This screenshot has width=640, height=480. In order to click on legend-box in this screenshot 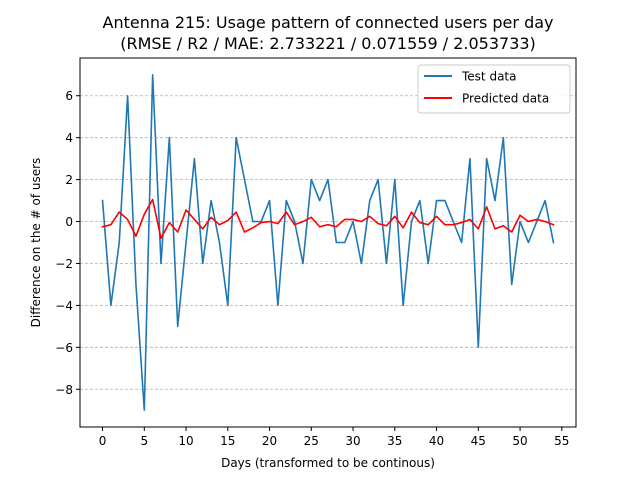, I will do `click(494, 89)`.